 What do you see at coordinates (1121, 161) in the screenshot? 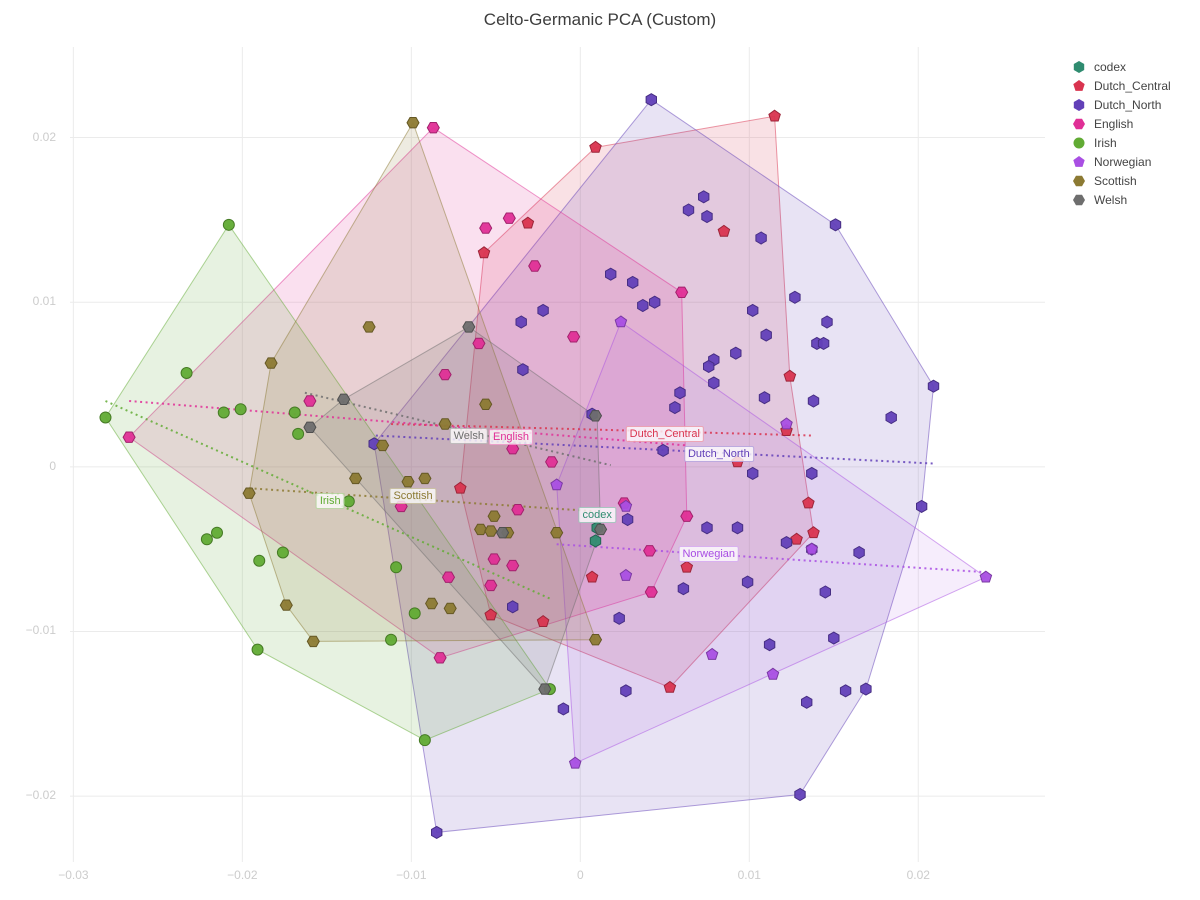
I see `legend-item-Norwegian: Norwegian` at bounding box center [1121, 161].